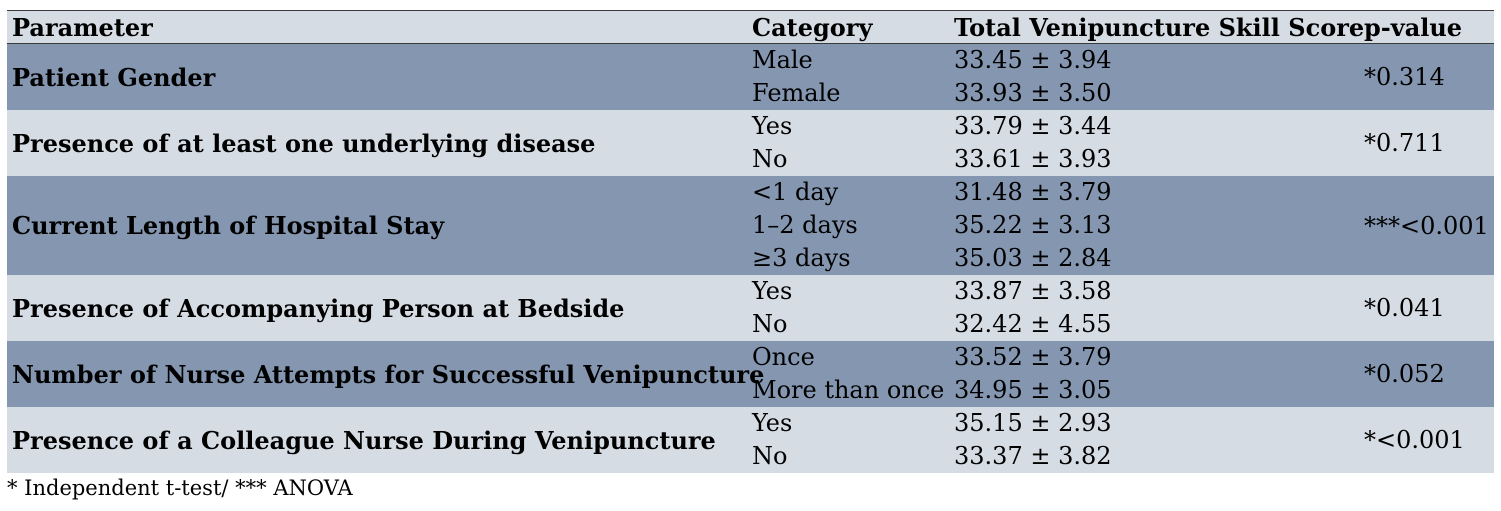 The width and height of the screenshot is (1501, 511). What do you see at coordinates (1404, 77) in the screenshot?
I see `pvalue-cell: *0.314` at bounding box center [1404, 77].